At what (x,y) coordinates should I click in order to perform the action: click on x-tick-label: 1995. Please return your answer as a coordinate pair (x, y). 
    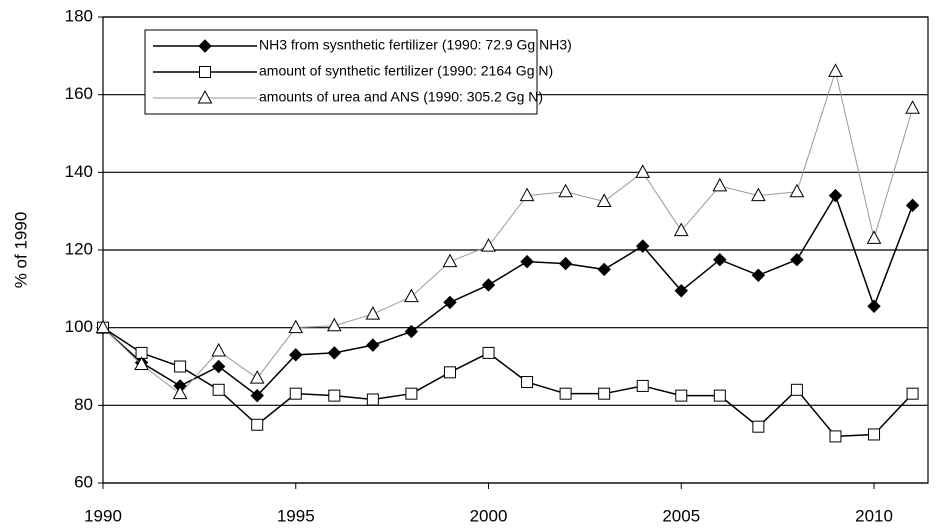
    Looking at the image, I should click on (296, 515).